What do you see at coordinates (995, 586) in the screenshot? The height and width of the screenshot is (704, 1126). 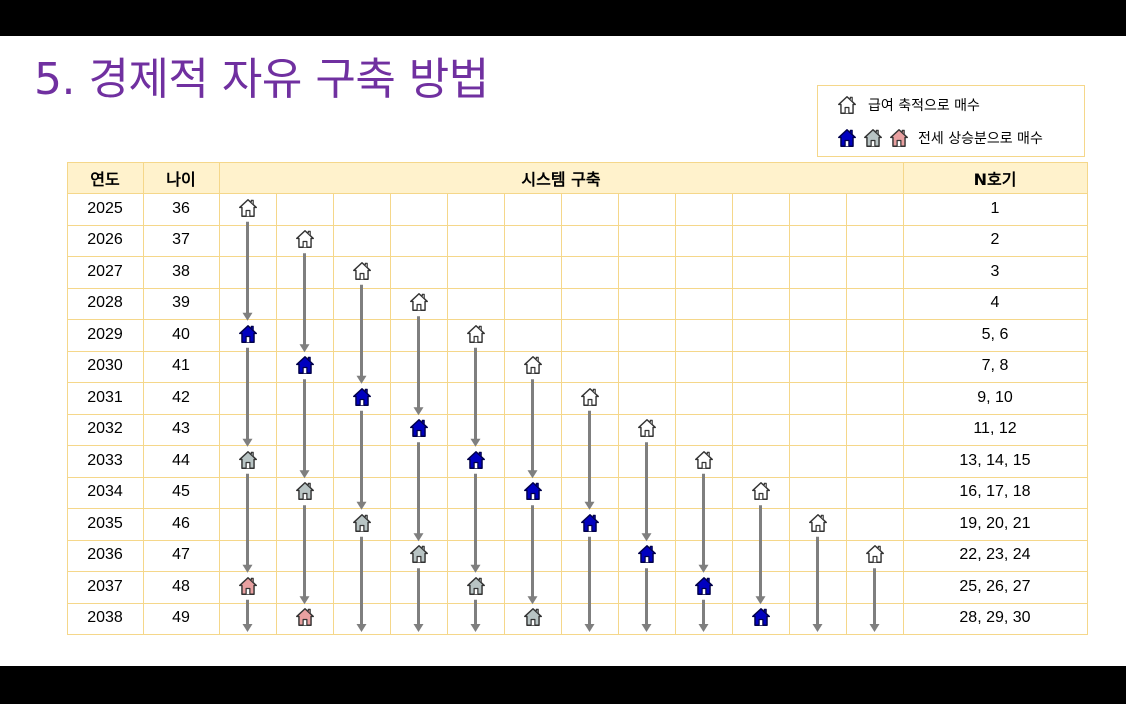 I see `cell-n: 25, 26, 27` at bounding box center [995, 586].